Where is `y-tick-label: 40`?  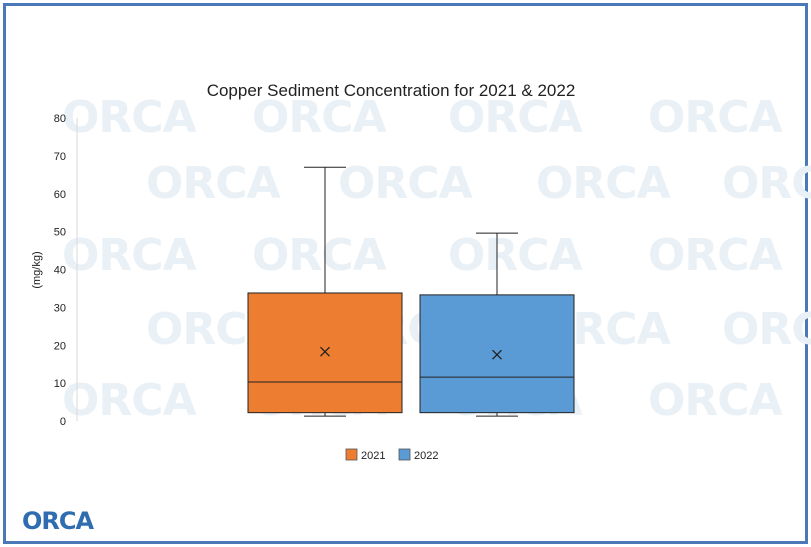 y-tick-label: 40 is located at coordinates (60, 271).